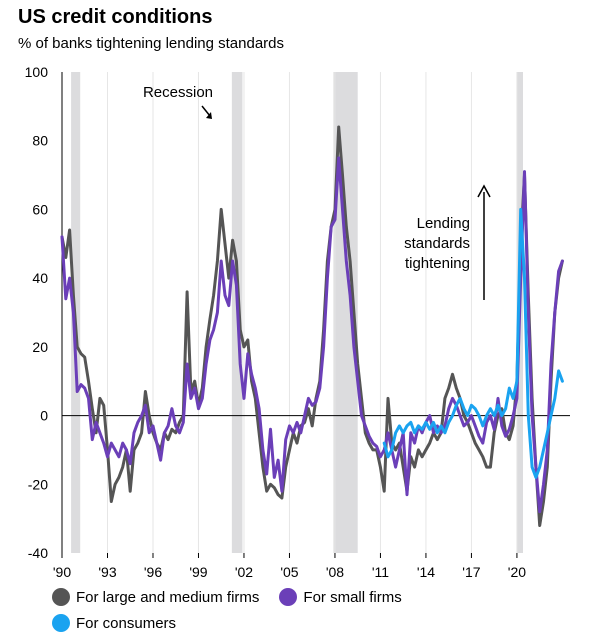 The height and width of the screenshot is (640, 606). Describe the element at coordinates (44, 416) in the screenshot. I see `y-tick-label: 0` at that location.